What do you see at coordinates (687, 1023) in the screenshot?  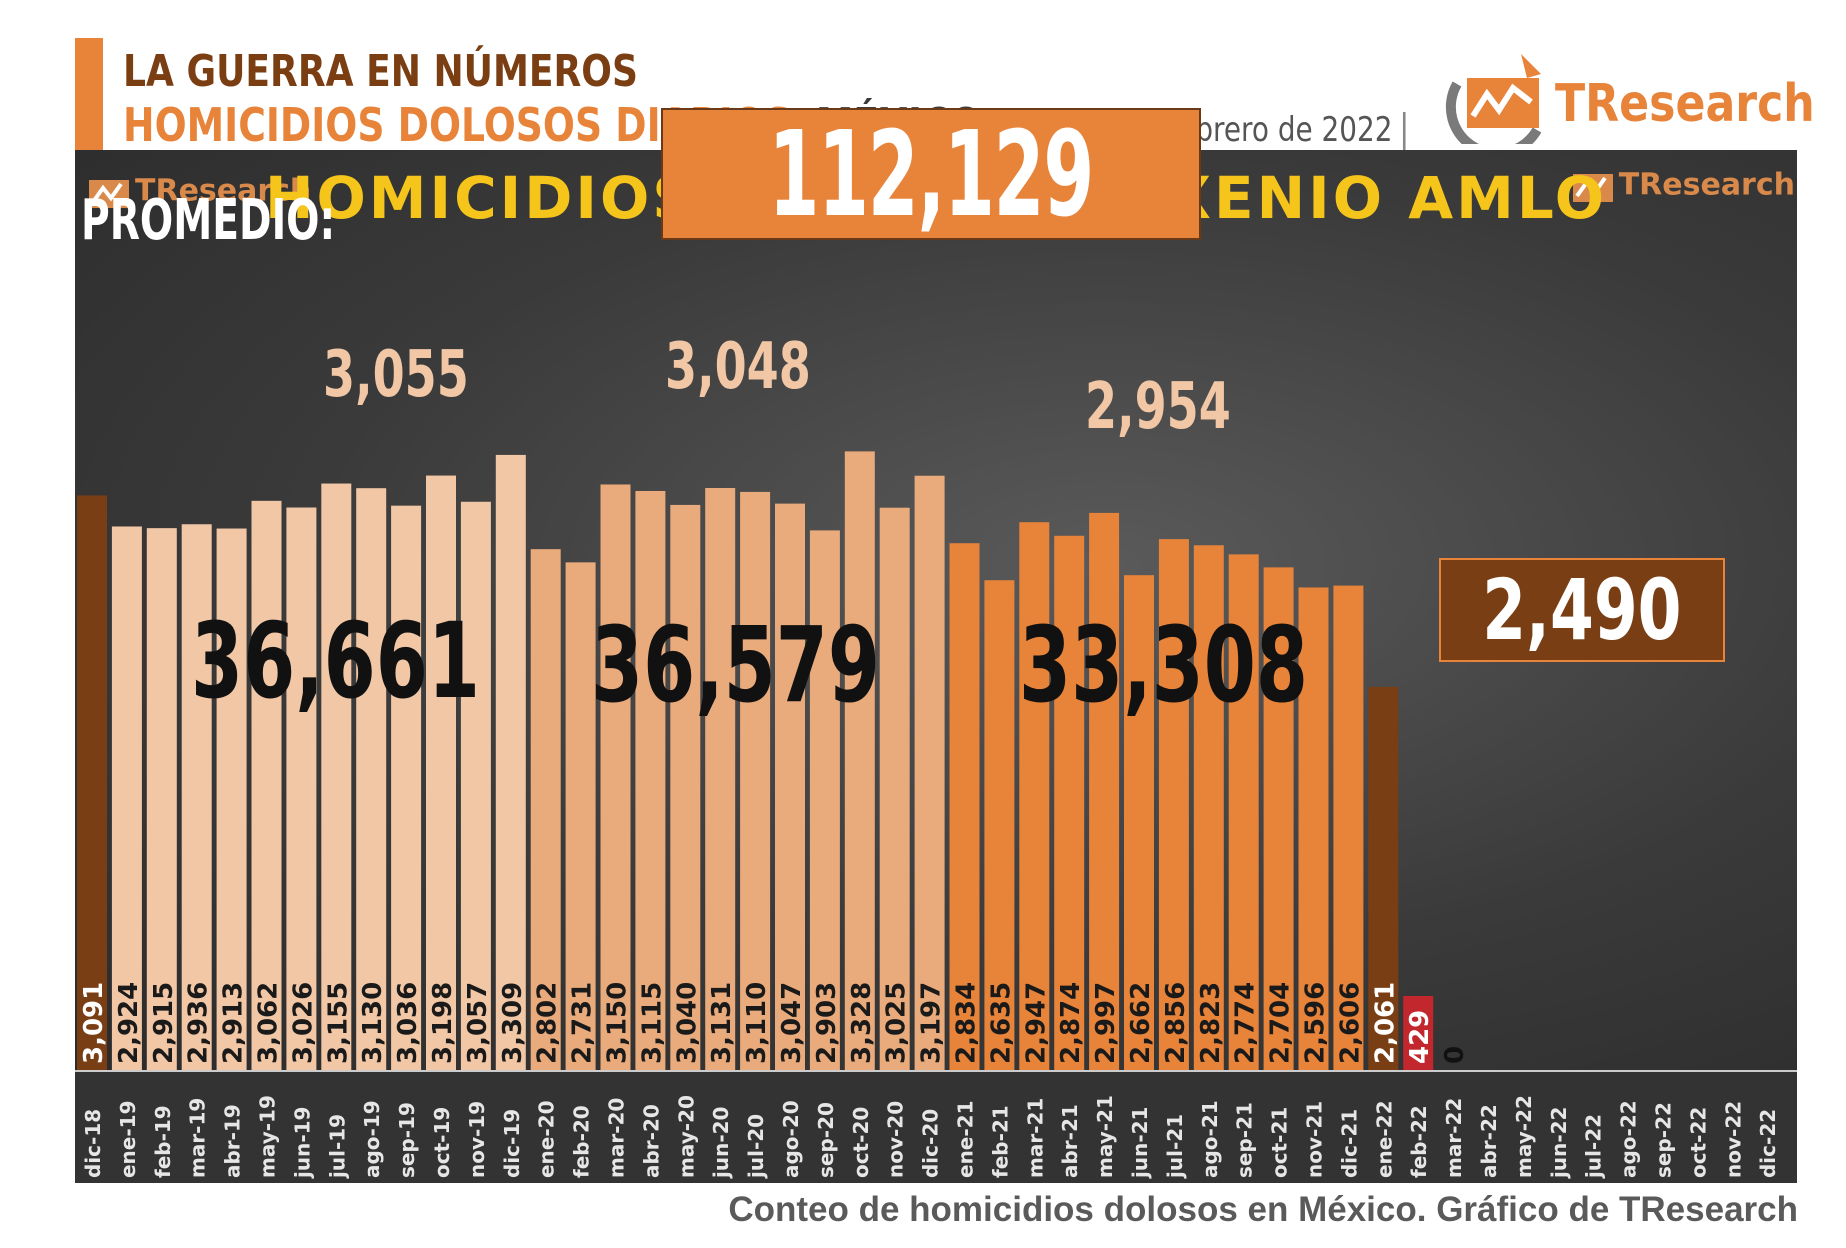 I see `value-label-may-20: 3,040` at bounding box center [687, 1023].